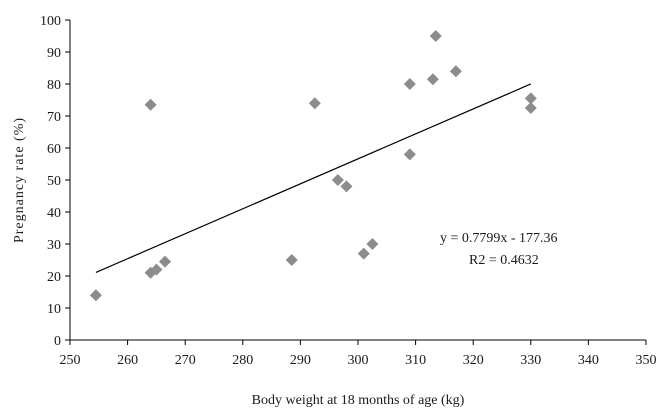  I want to click on x-tick-label: 270, so click(185, 360).